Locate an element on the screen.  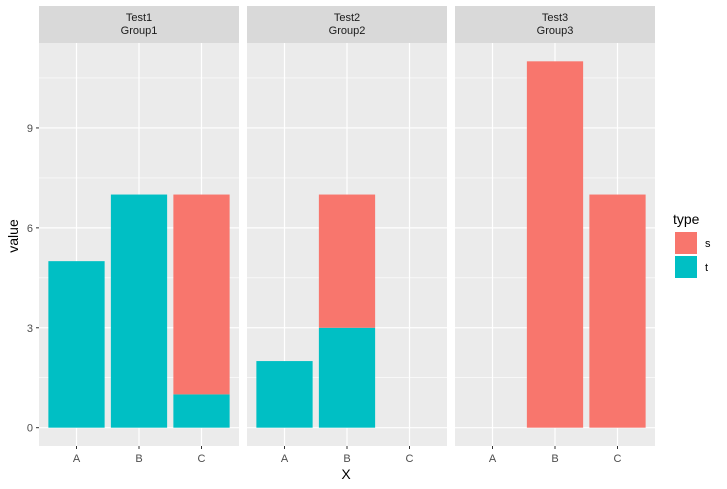
legend-title: type is located at coordinates (686, 219).